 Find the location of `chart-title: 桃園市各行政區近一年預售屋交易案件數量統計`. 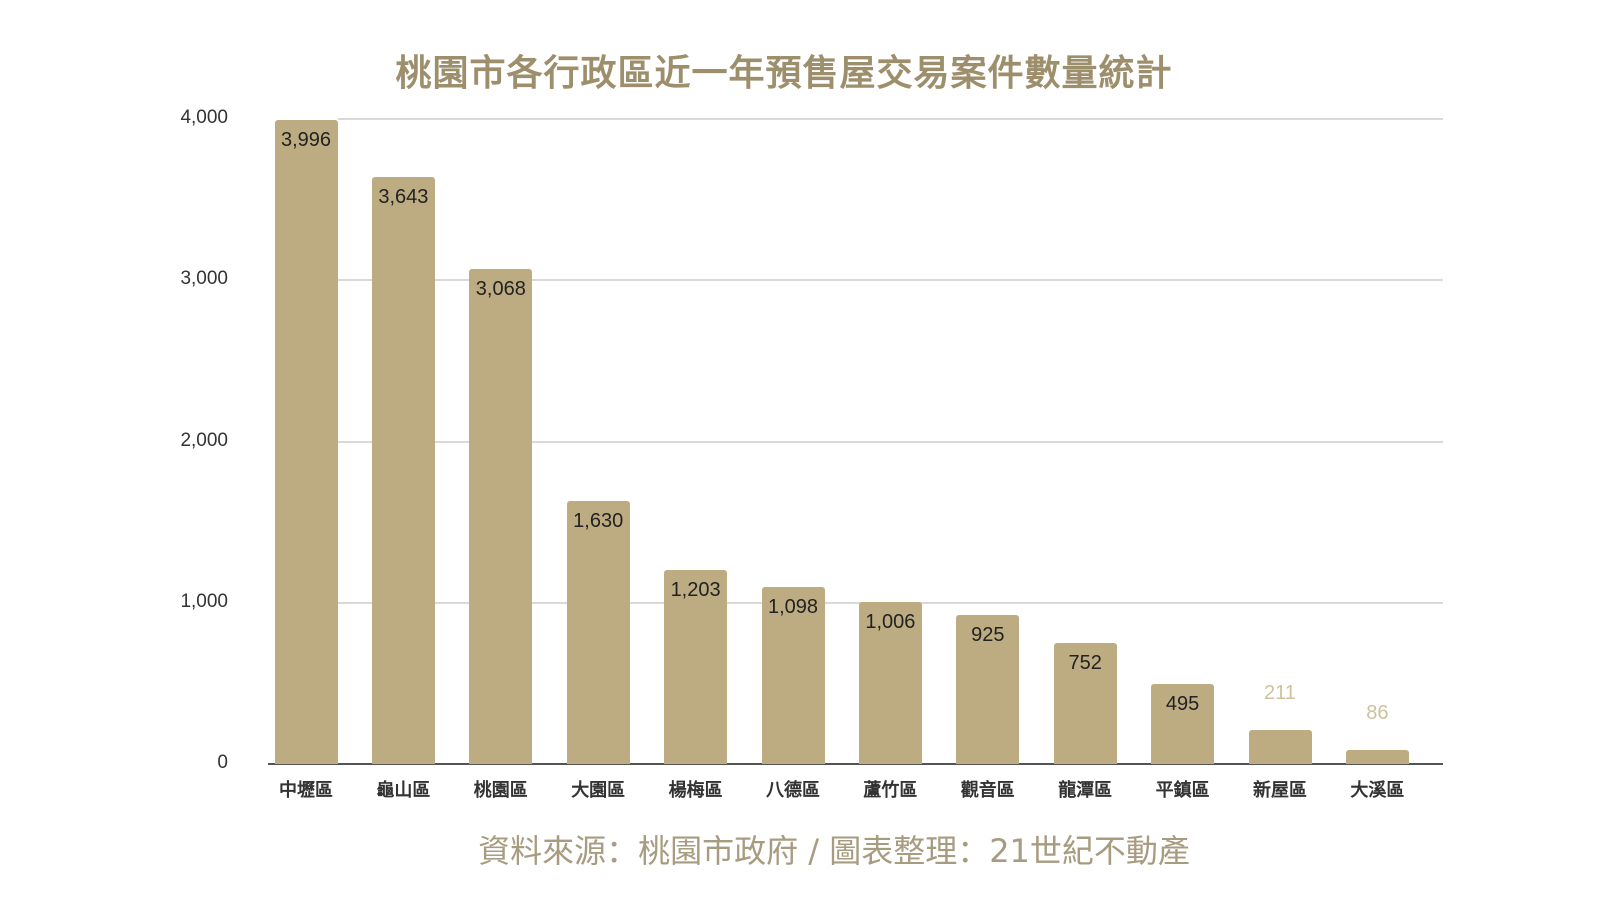

chart-title: 桃園市各行政區近一年預售屋交易案件數量統計 is located at coordinates (784, 73).